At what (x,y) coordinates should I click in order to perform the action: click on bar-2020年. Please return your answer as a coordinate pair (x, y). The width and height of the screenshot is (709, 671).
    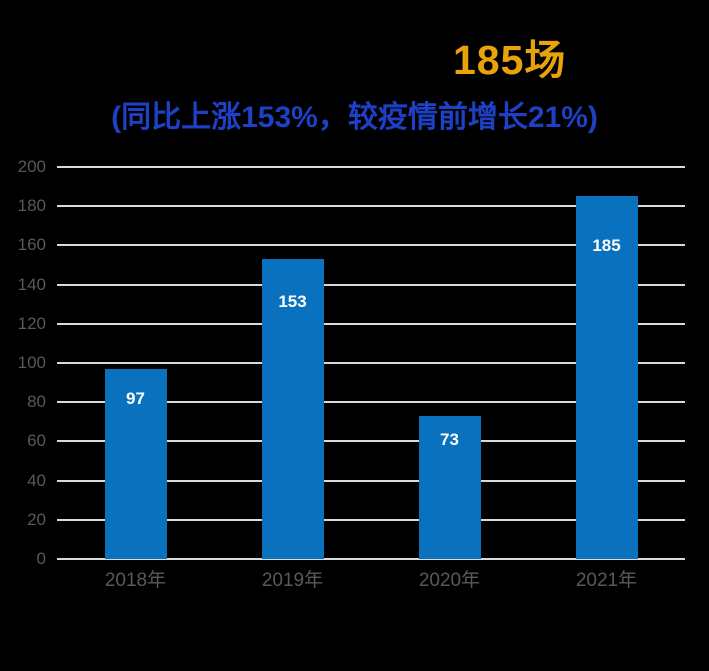
    Looking at the image, I should click on (449, 487).